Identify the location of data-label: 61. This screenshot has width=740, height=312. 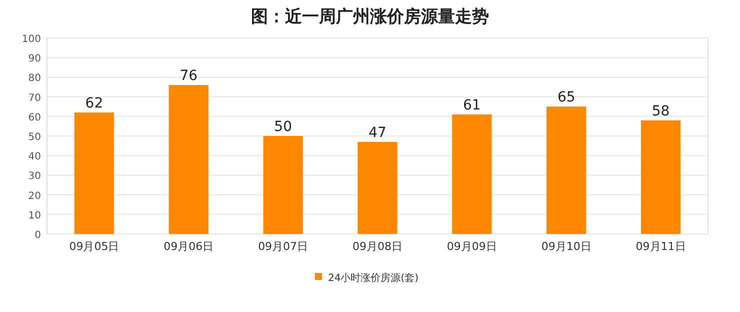
(472, 105).